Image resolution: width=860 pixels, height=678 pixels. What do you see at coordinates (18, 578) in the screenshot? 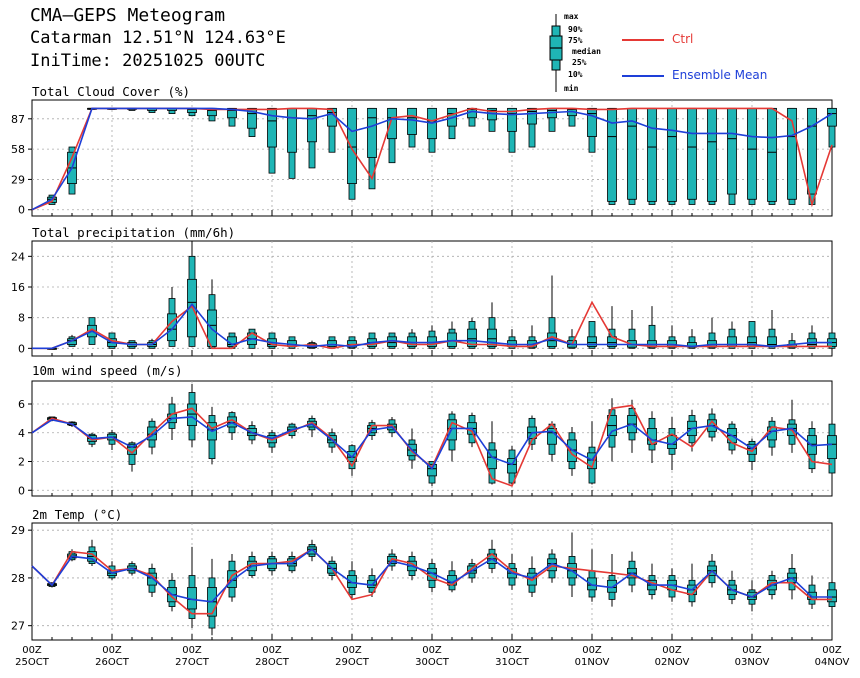
I see `y-tick-label: 28` at bounding box center [18, 578].